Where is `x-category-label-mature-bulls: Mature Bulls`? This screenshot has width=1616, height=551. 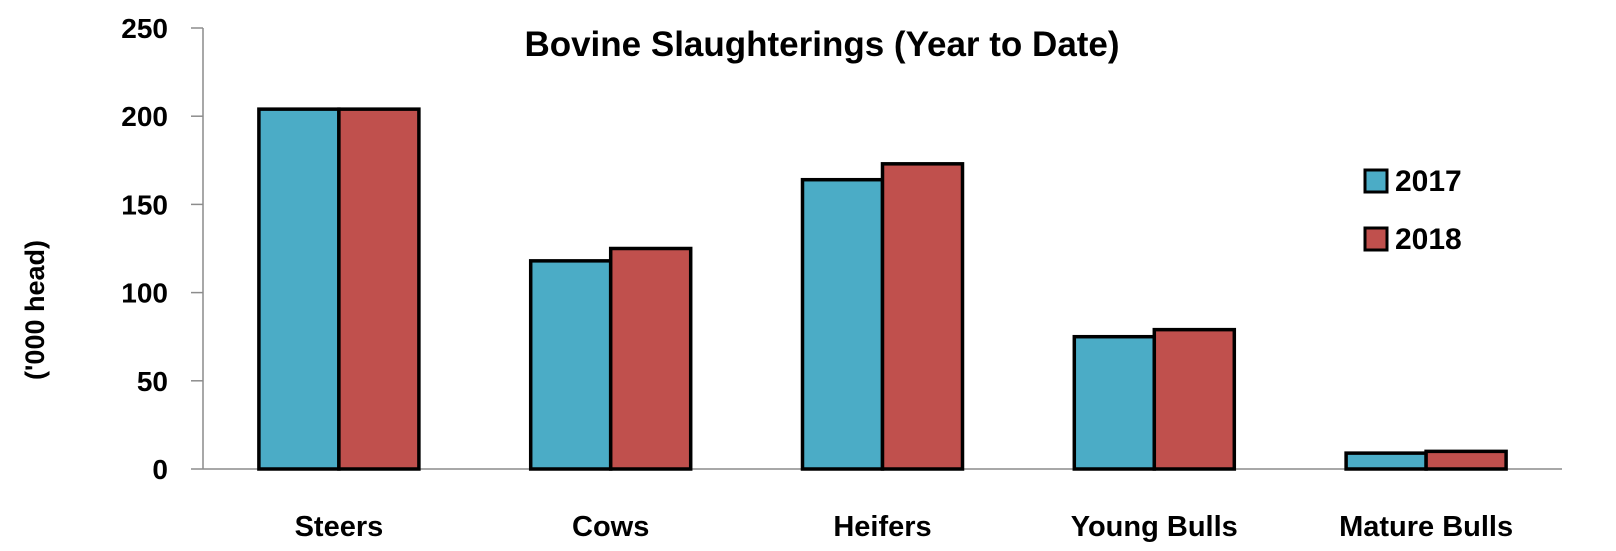 x-category-label-mature-bulls: Mature Bulls is located at coordinates (1426, 527).